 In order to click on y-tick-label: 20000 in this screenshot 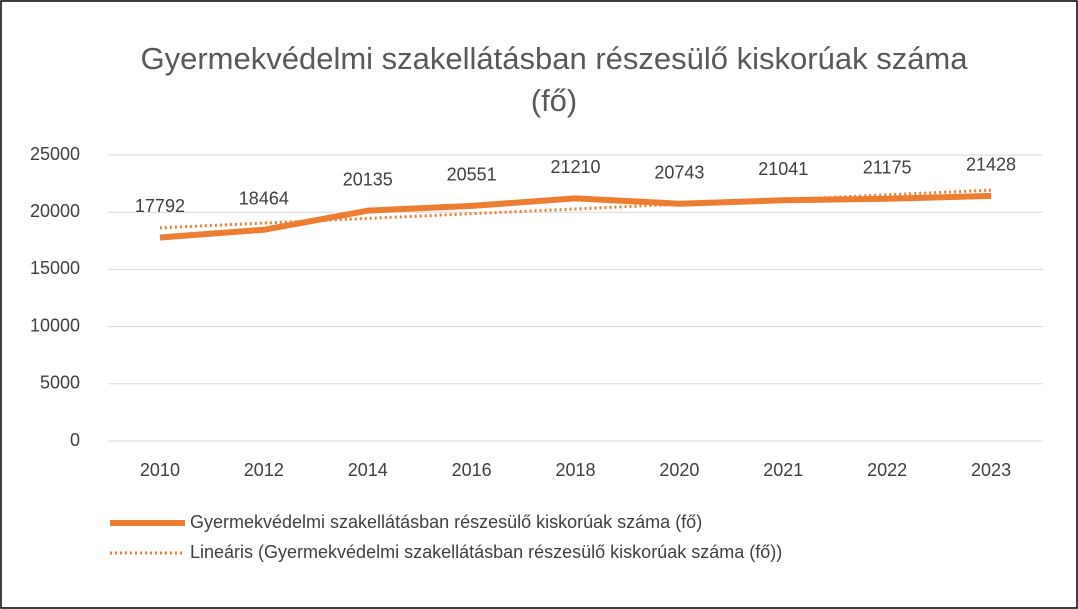, I will do `click(55, 211)`.